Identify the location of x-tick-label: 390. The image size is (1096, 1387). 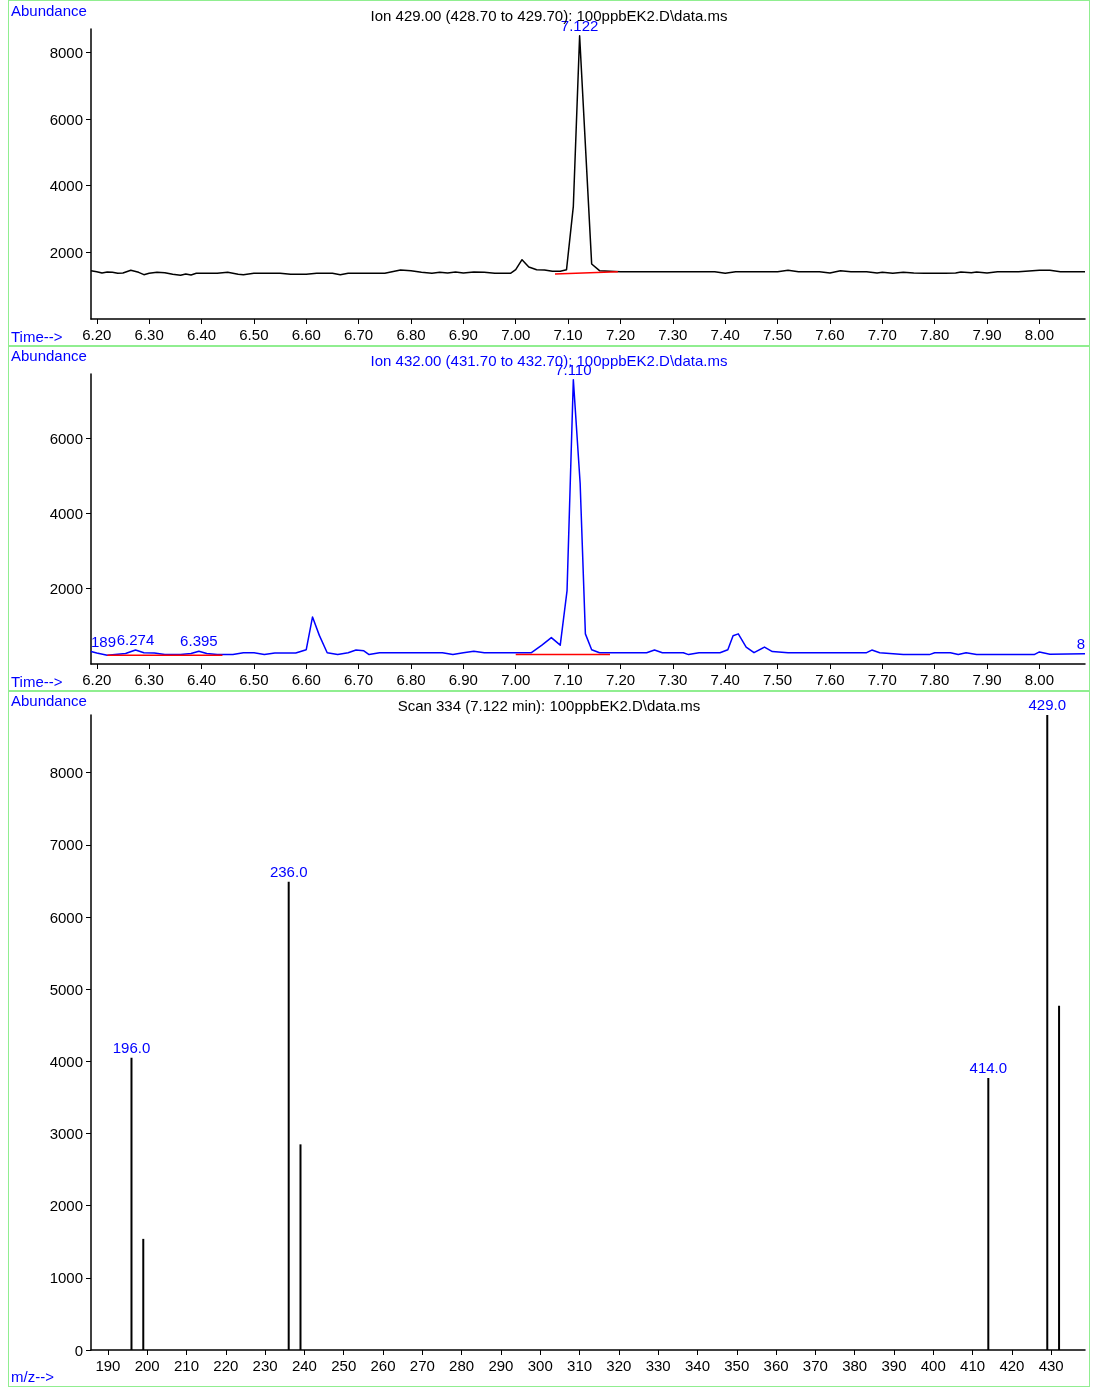
(894, 1365).